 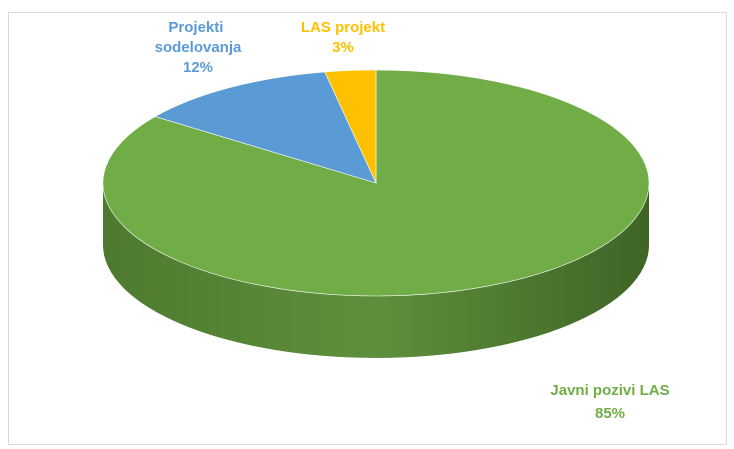 I want to click on category-label-line: Projekti, so click(x=197, y=27).